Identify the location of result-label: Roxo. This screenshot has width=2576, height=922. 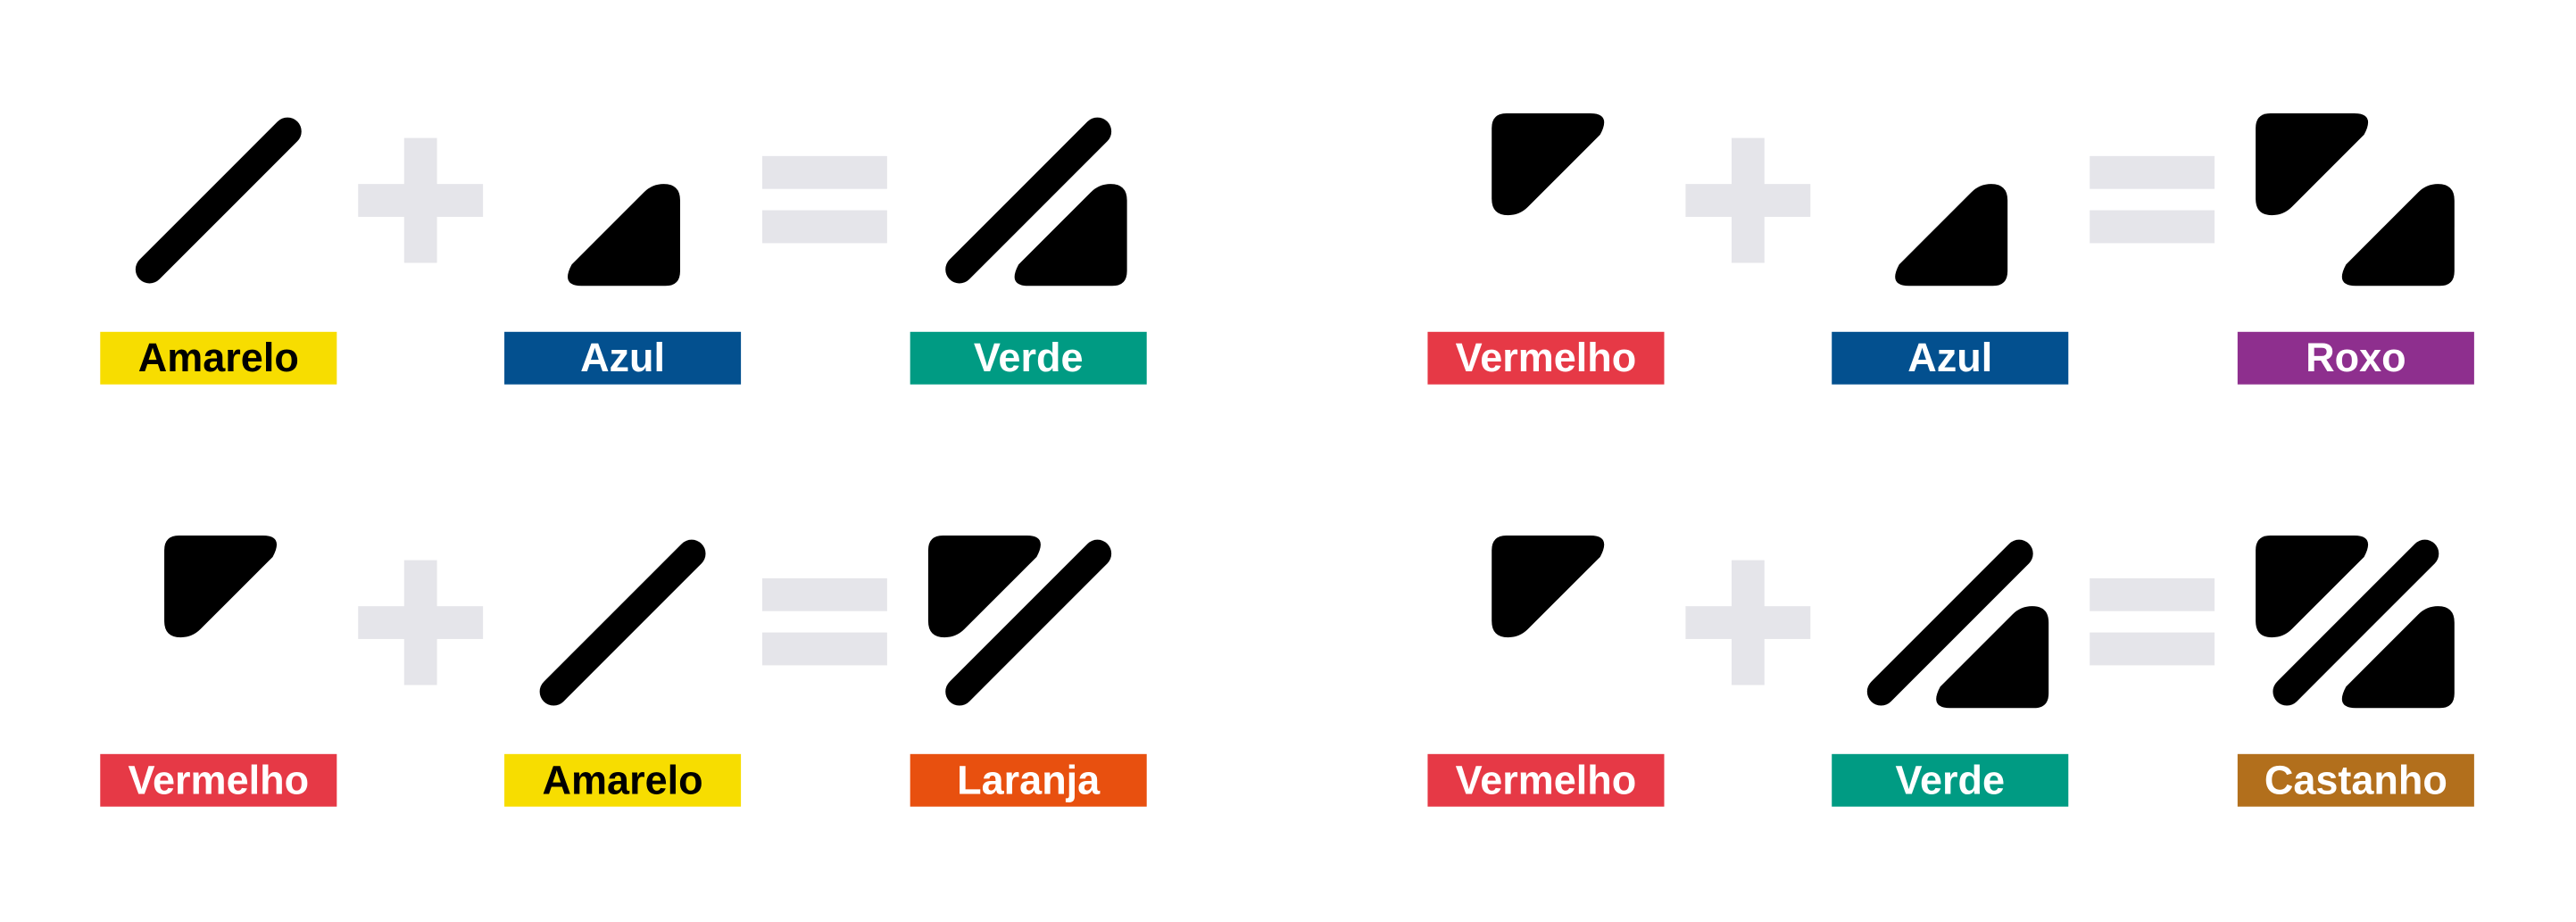
(2355, 358).